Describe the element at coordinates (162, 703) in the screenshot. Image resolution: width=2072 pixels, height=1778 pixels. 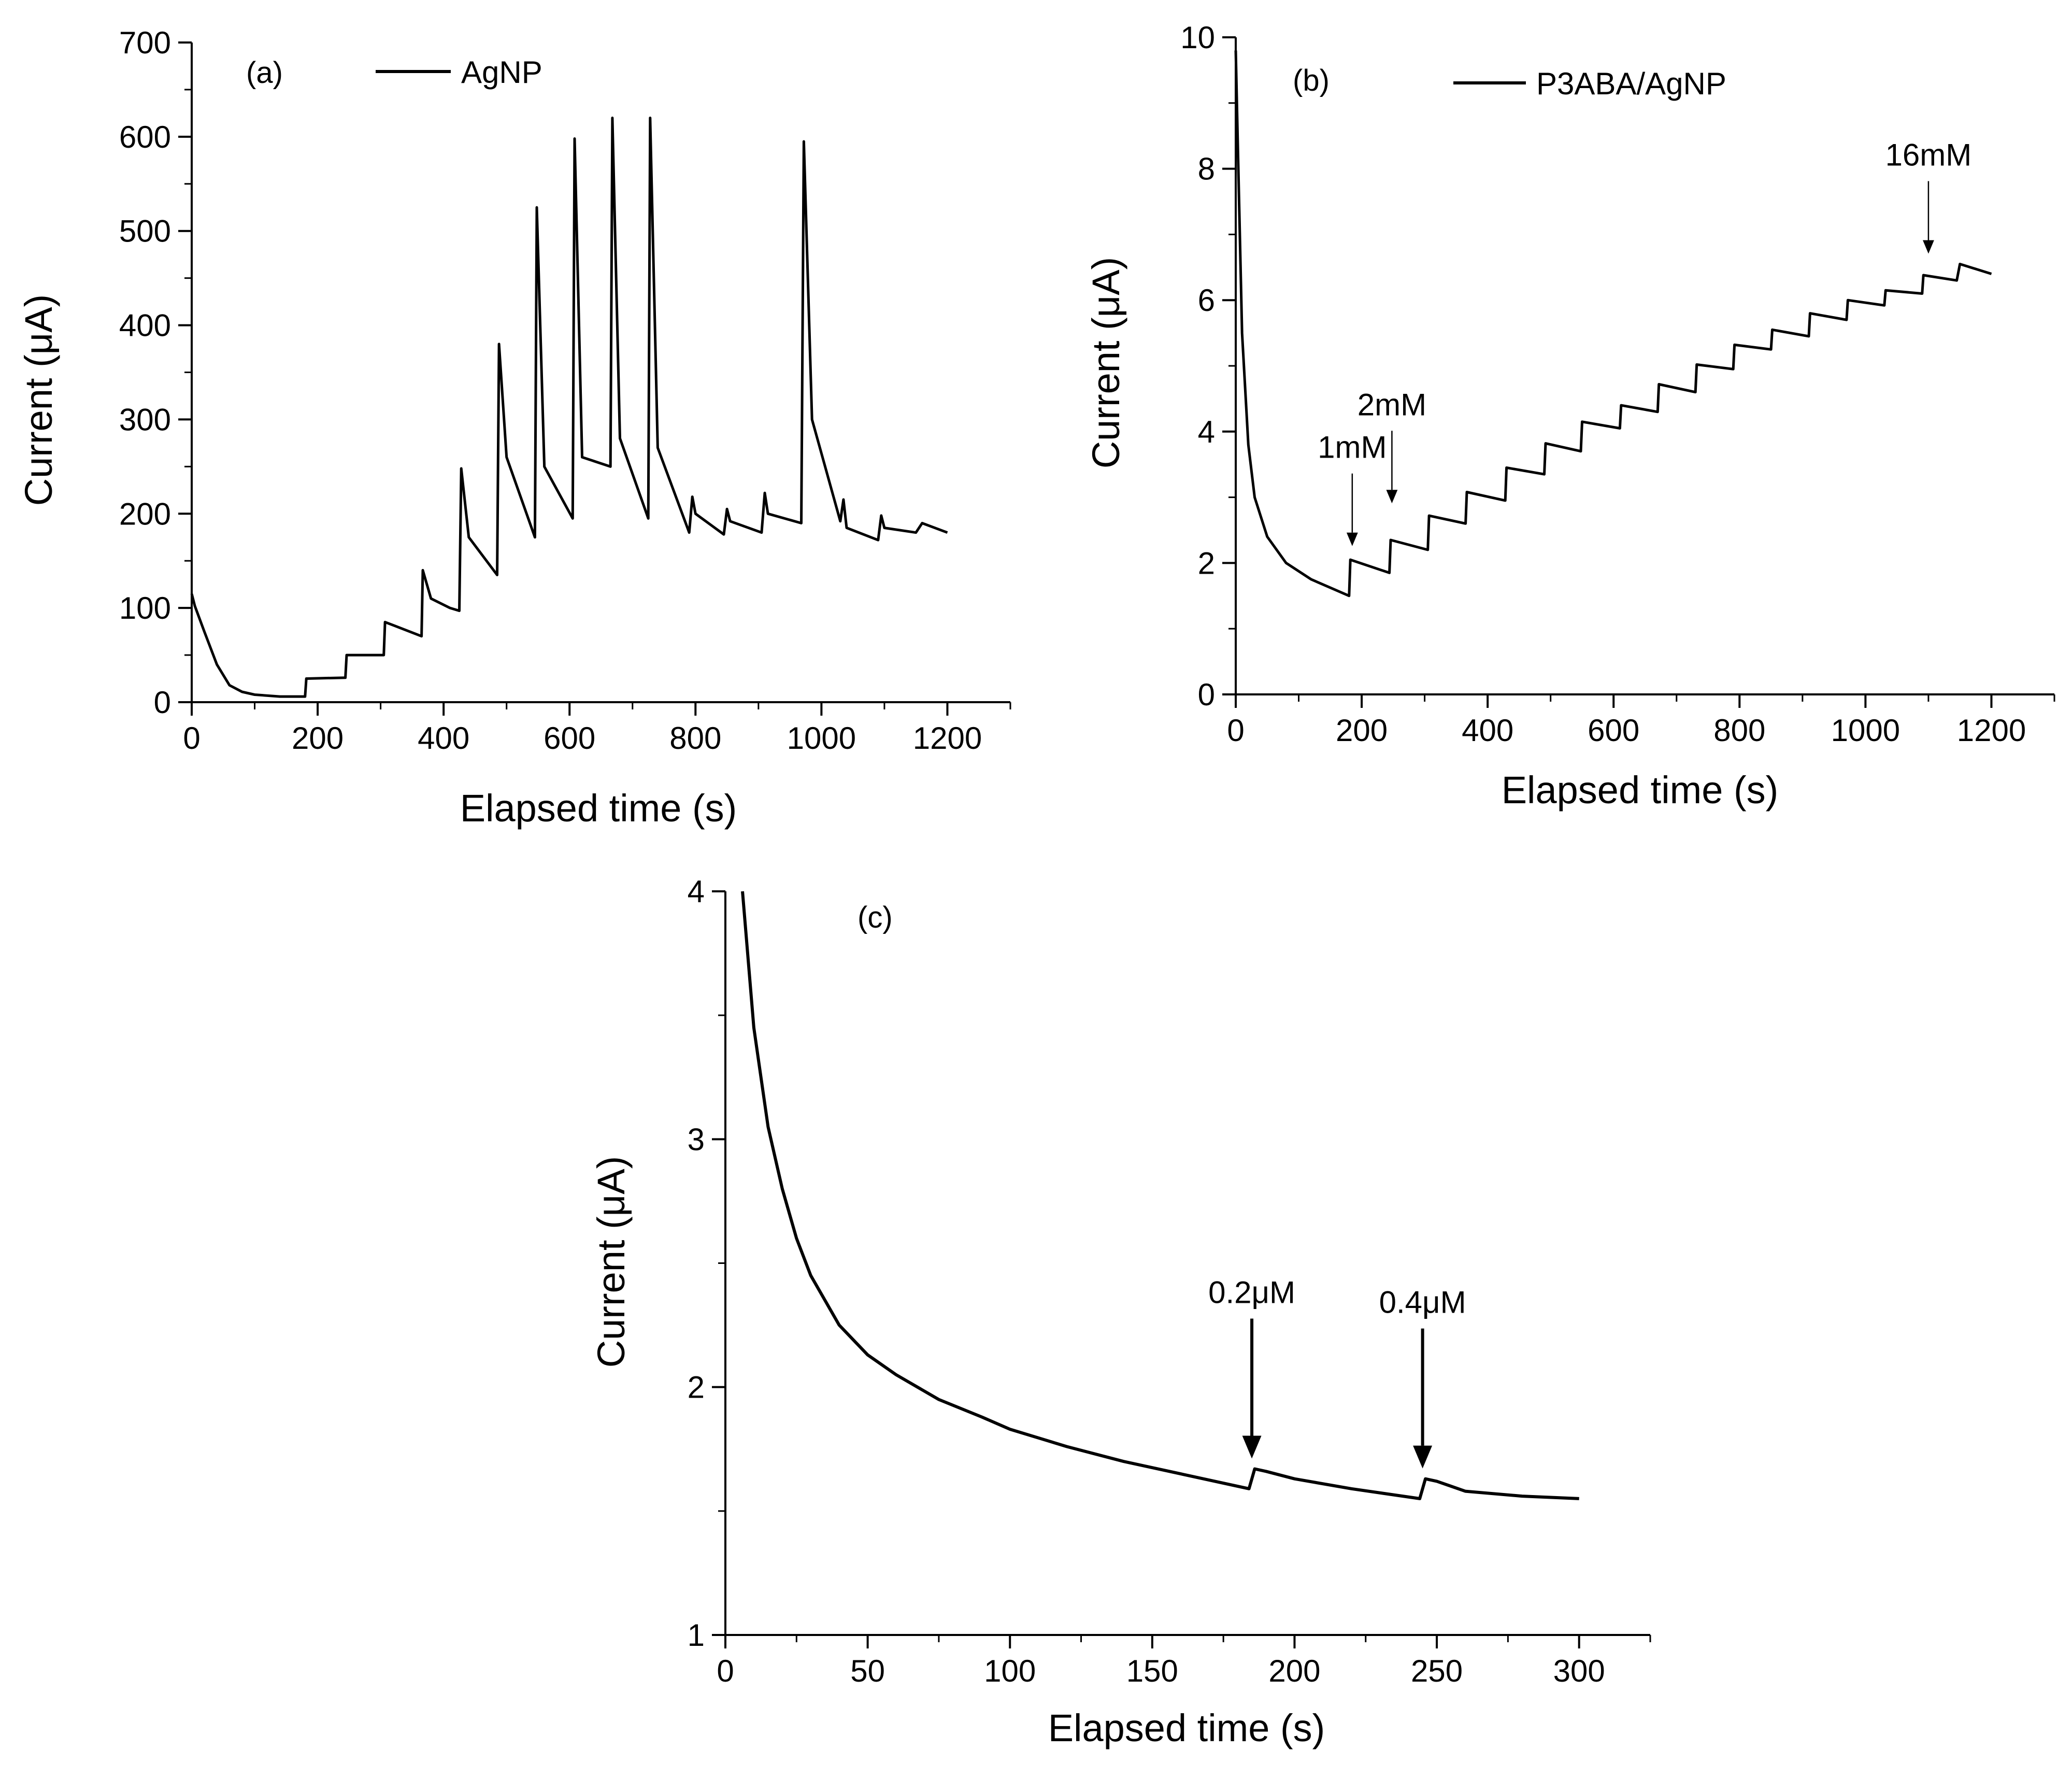
I see `y-tick-label-a: 0` at that location.